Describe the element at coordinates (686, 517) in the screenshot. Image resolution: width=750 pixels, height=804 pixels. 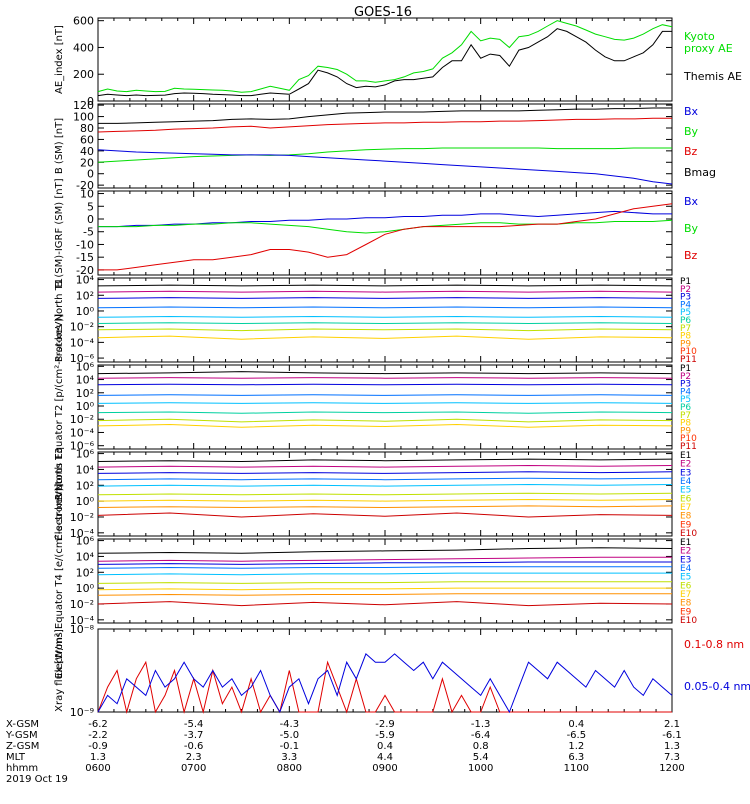
I see `electrons_t3-legend-label: E8` at that location.